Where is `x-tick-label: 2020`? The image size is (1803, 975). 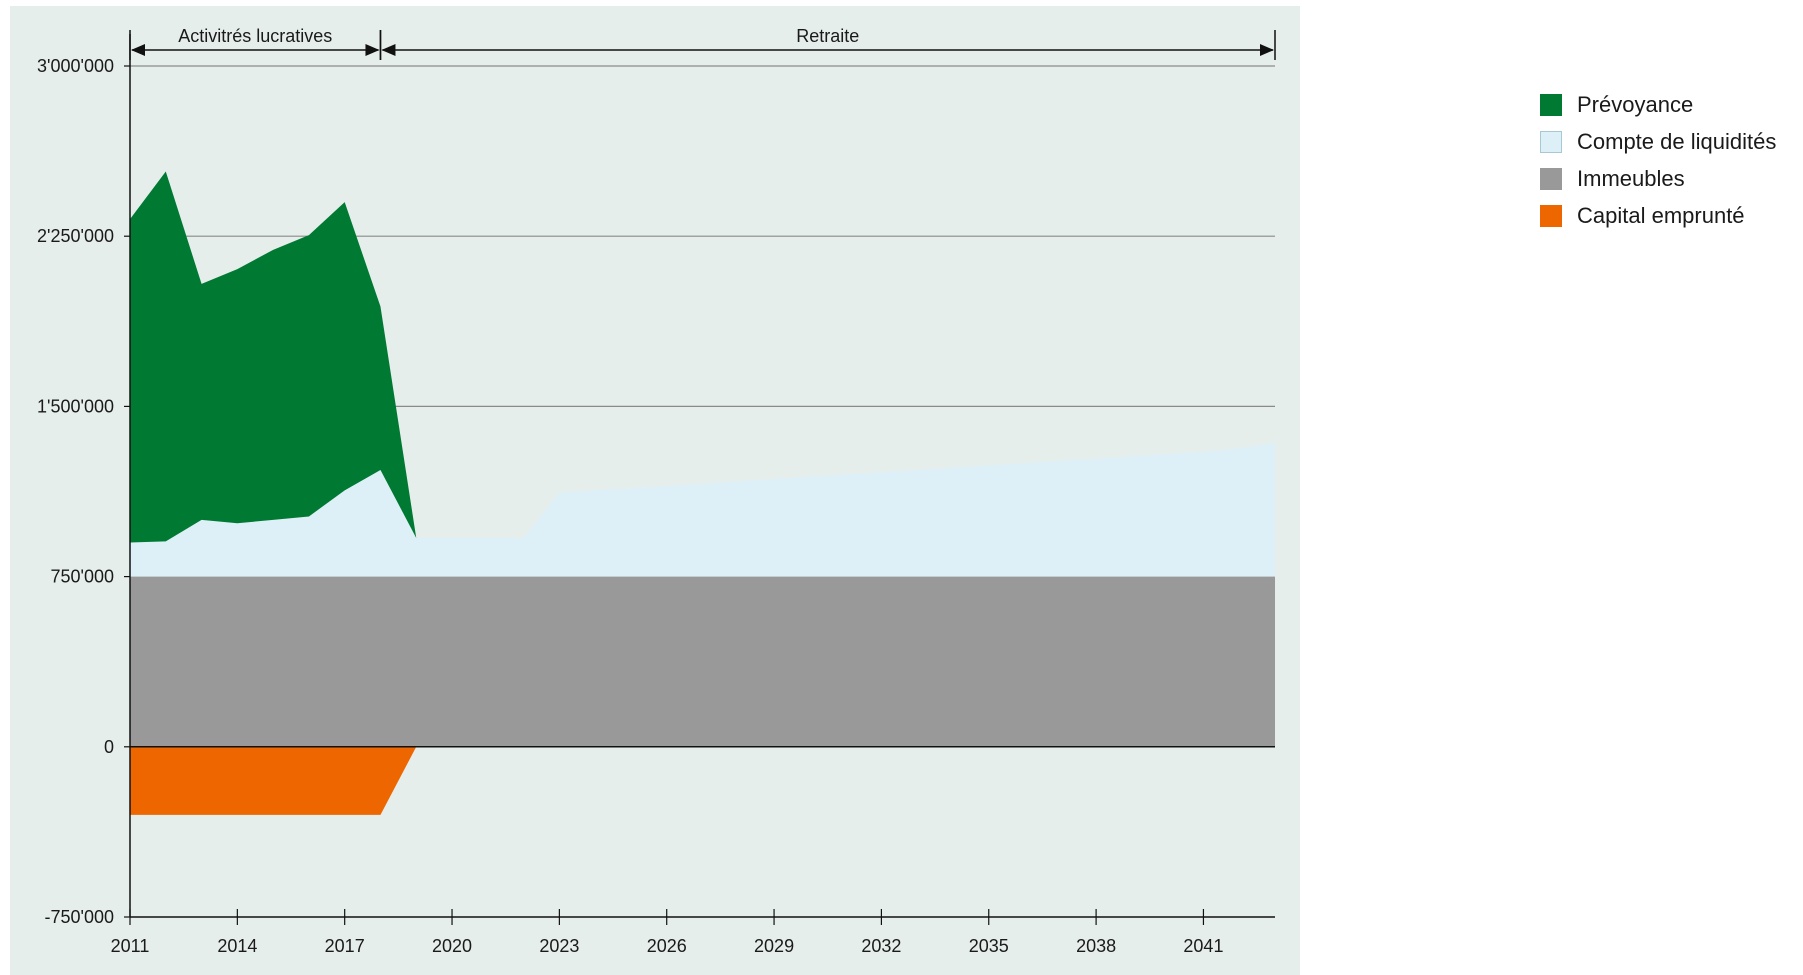
x-tick-label: 2020 is located at coordinates (452, 946).